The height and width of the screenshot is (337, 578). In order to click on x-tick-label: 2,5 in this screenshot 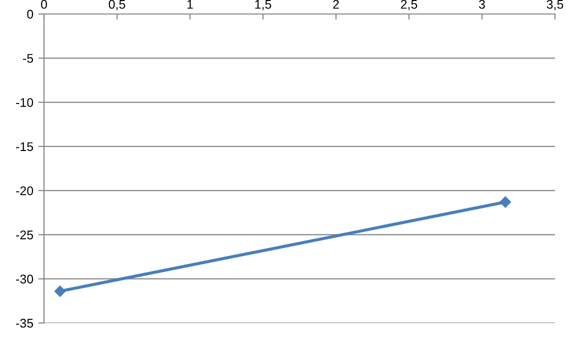, I will do `click(409, 5)`.